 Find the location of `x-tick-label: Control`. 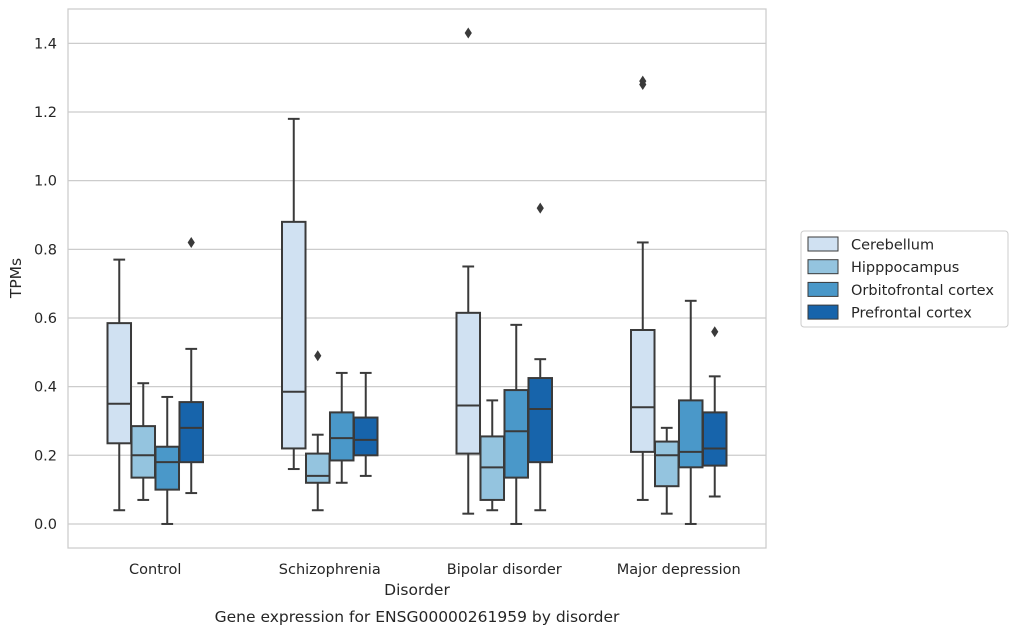

x-tick-label: Control is located at coordinates (155, 570).